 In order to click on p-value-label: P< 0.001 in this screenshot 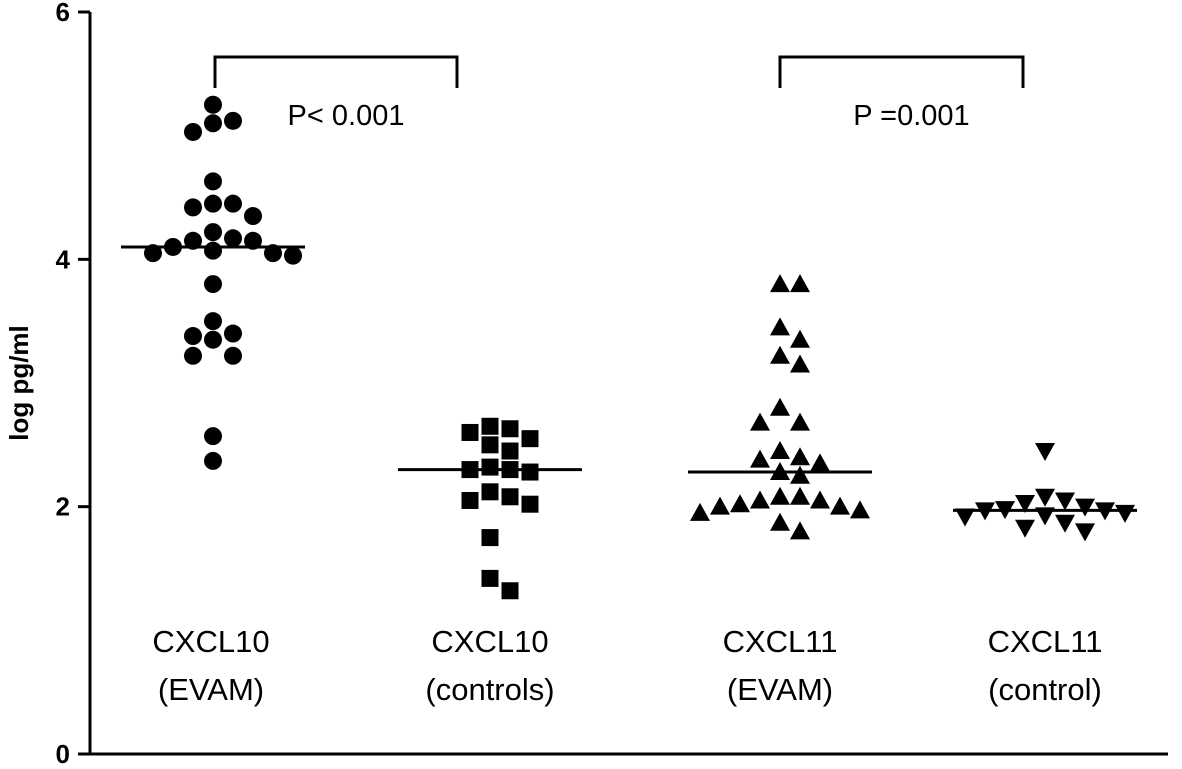, I will do `click(346, 116)`.